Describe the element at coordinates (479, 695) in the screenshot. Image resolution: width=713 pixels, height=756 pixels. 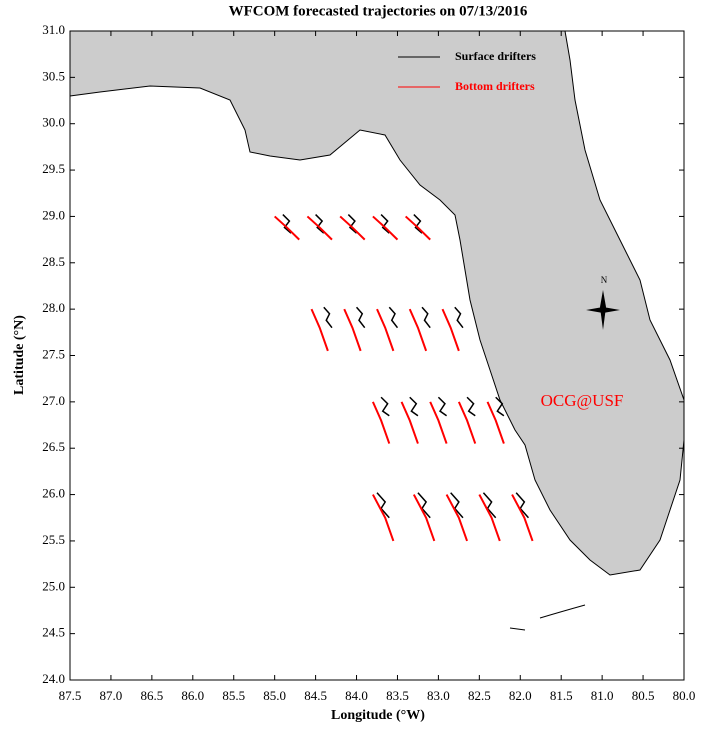
I see `x-tick-label: 82.5` at that location.